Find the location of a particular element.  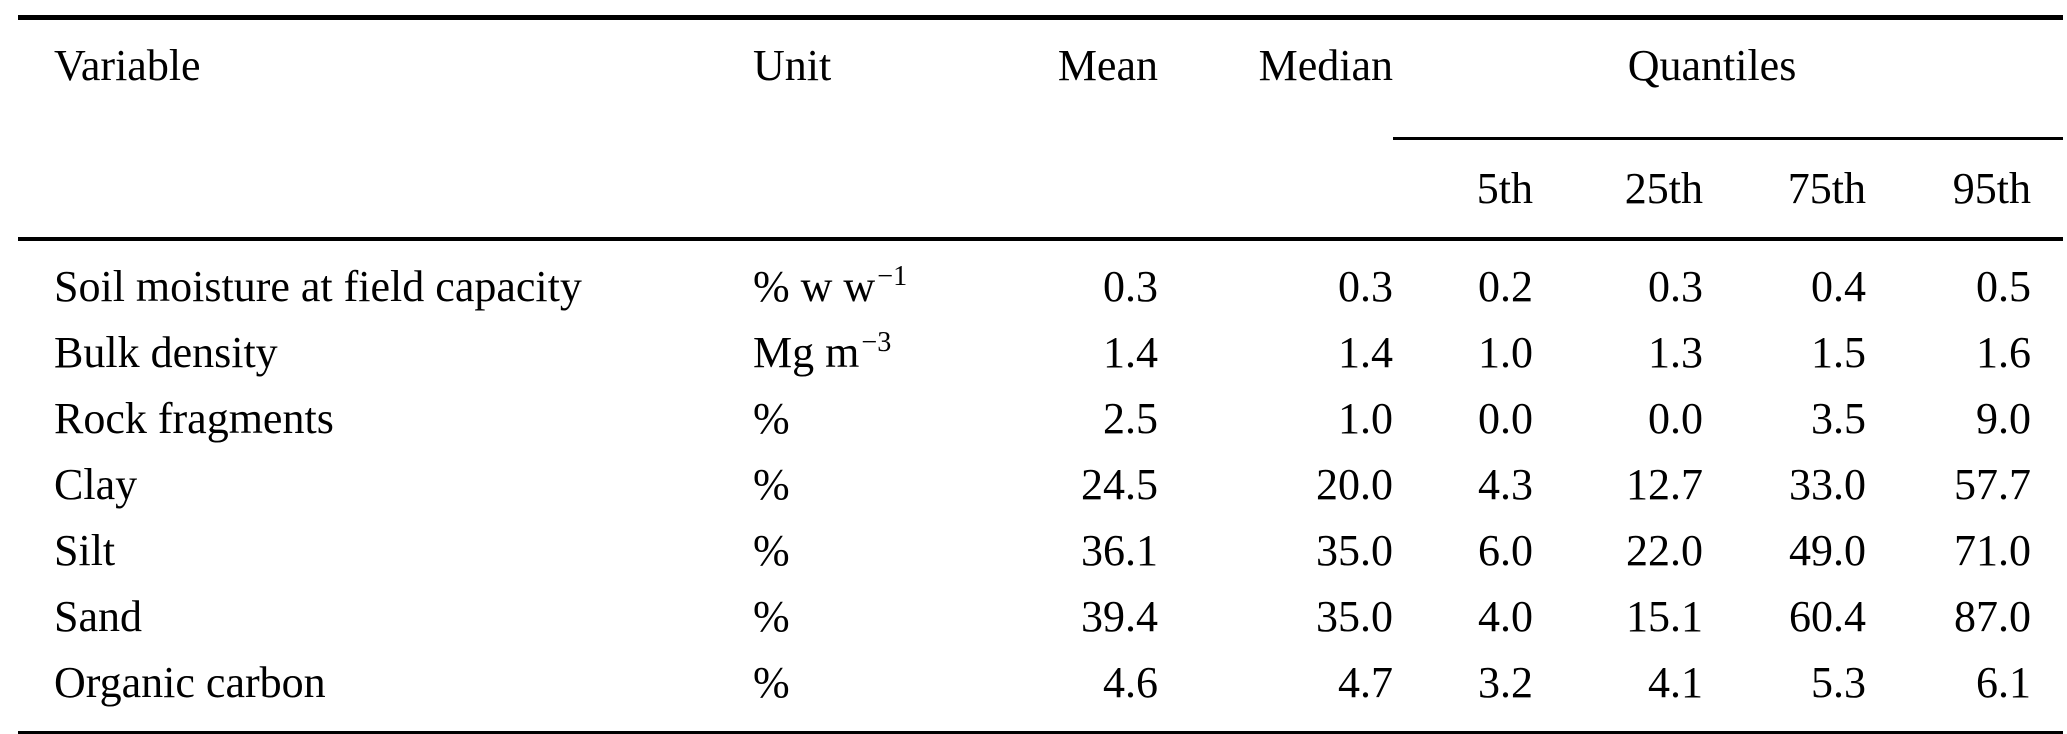

table-row-clay: Clay % 24.5 20.0 4.3 12.7 33.0 57.7 is located at coordinates (1040, 484).